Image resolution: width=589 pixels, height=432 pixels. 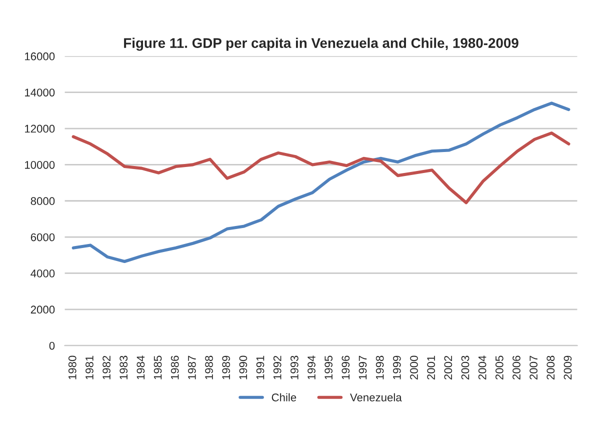 I want to click on y-tick-label: 12000, so click(x=40, y=128).